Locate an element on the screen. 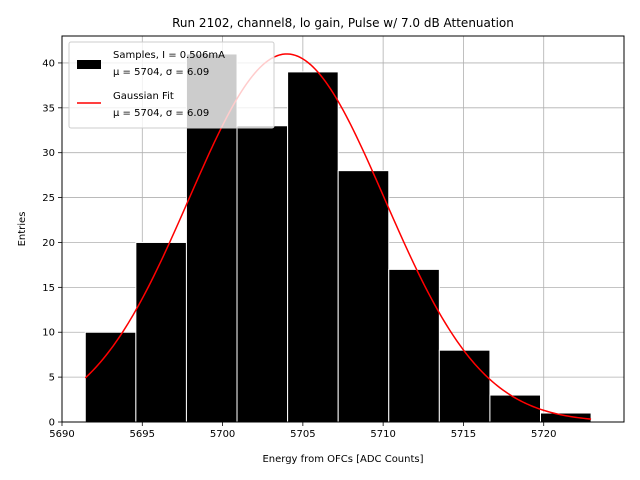 The width and height of the screenshot is (640, 480). y-tick-label: 10 is located at coordinates (48, 333).